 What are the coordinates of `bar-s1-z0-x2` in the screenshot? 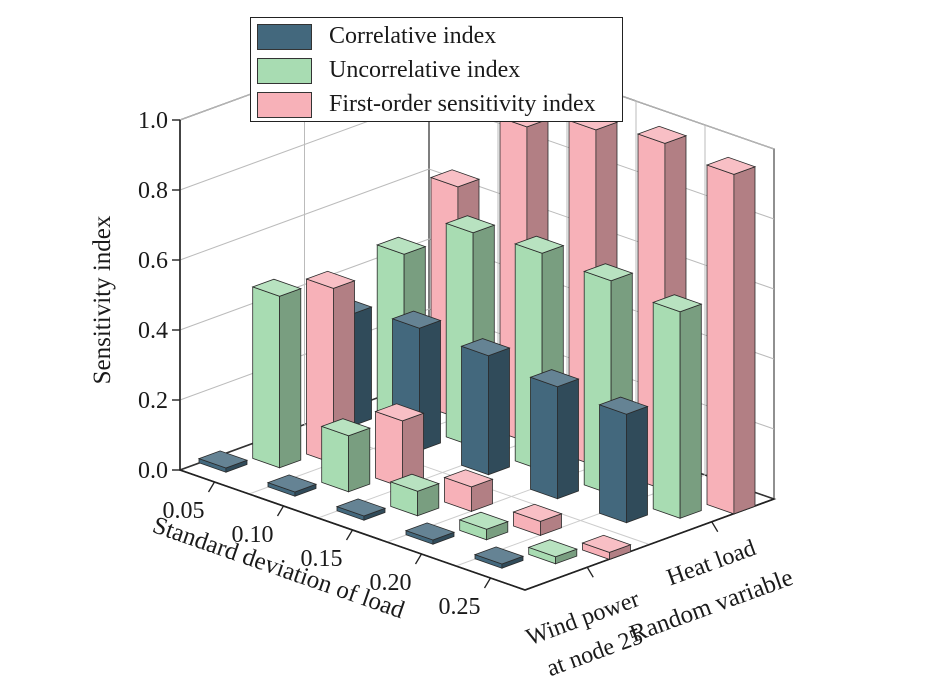 It's located at (414, 495).